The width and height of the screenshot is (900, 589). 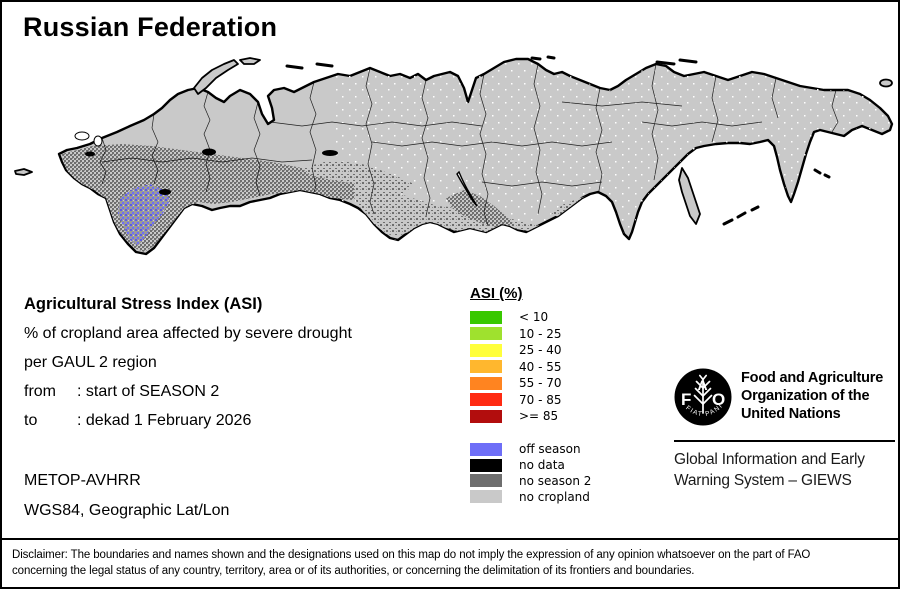 I want to click on legend-item: 40 - 55, so click(x=530, y=367).